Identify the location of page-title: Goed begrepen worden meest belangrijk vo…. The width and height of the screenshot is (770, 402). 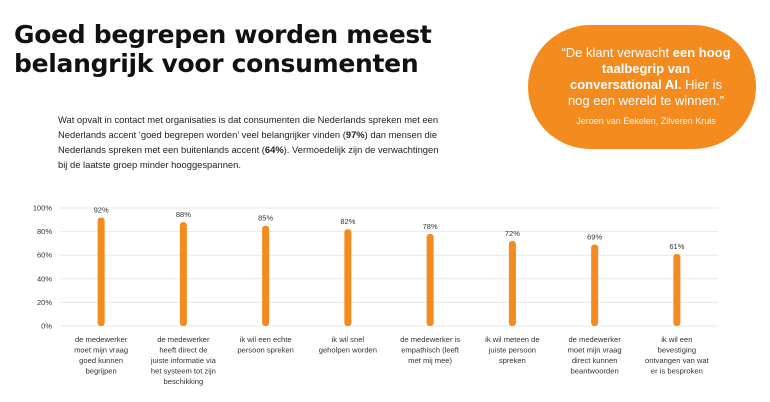
(224, 49).